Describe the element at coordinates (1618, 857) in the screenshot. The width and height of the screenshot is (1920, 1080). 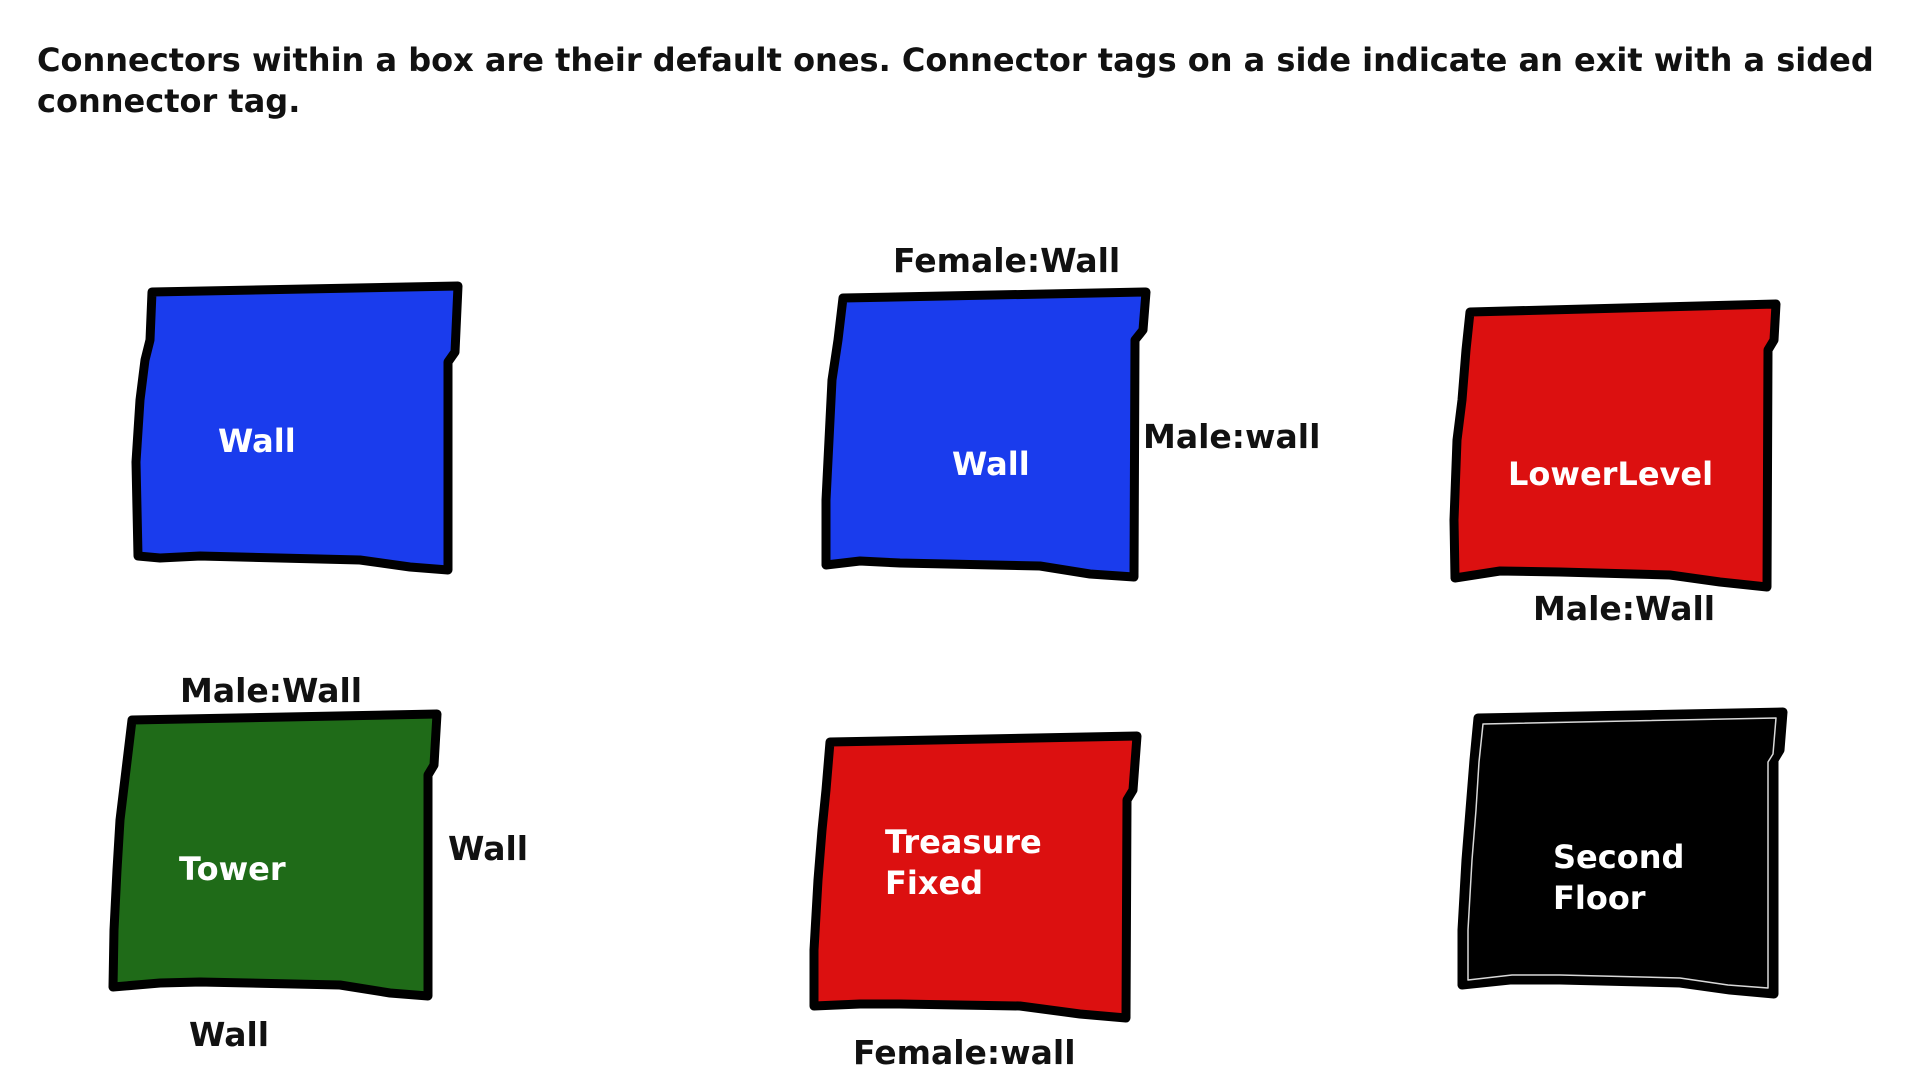
I see `room-label: Second` at that location.